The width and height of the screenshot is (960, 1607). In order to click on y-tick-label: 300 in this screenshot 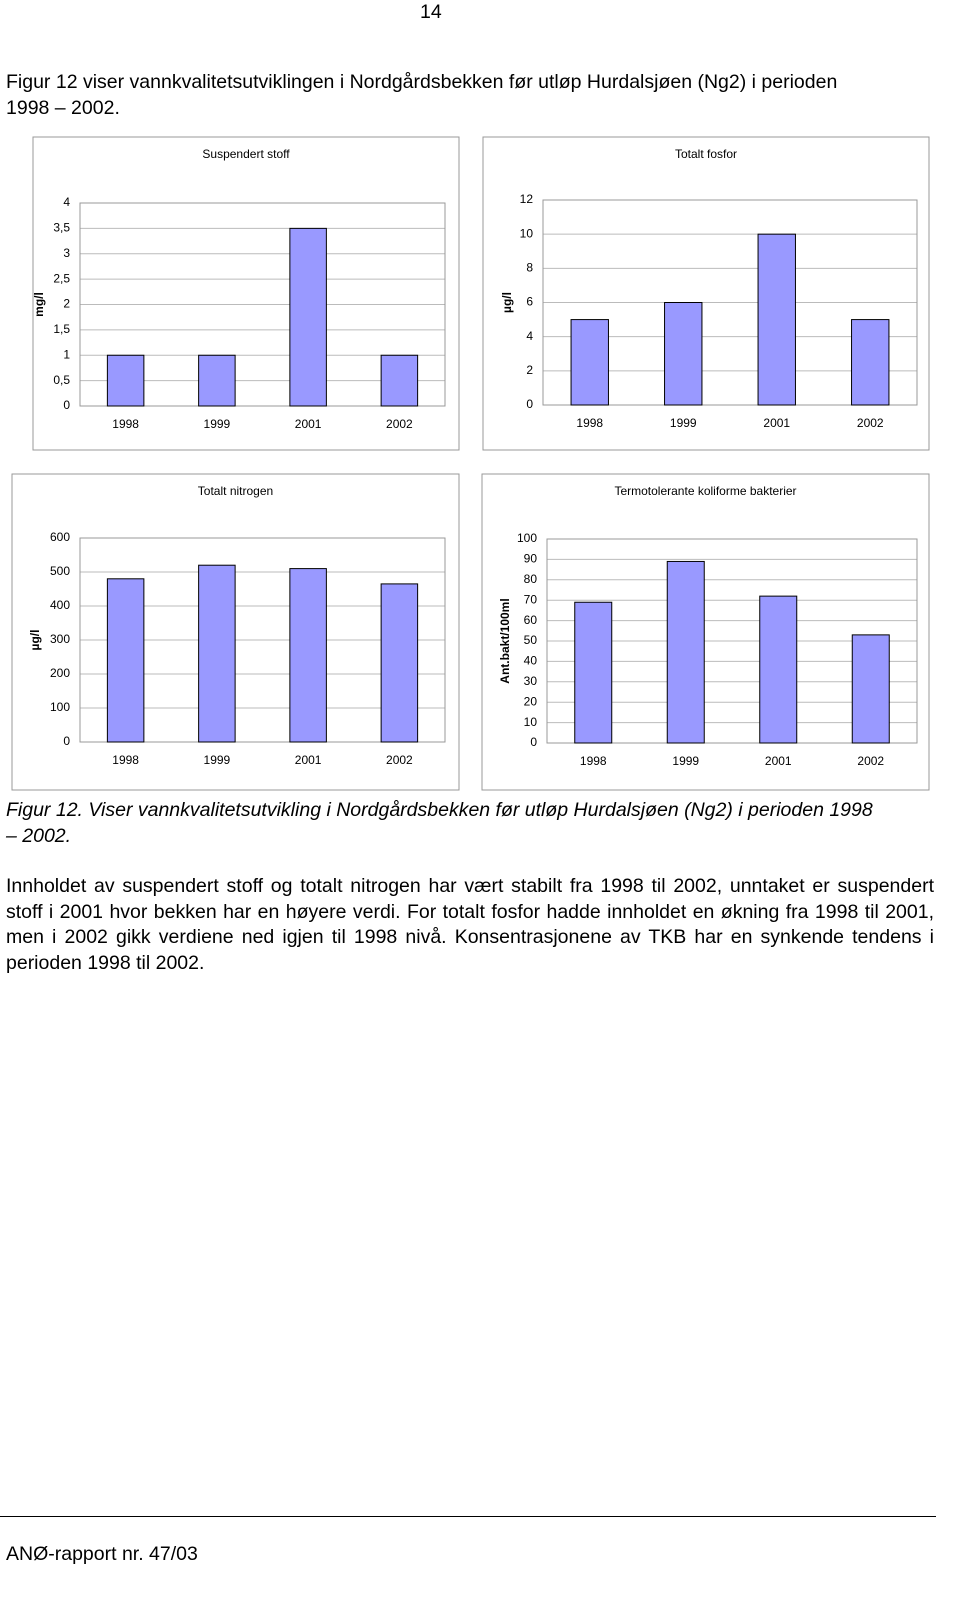, I will do `click(60, 639)`.